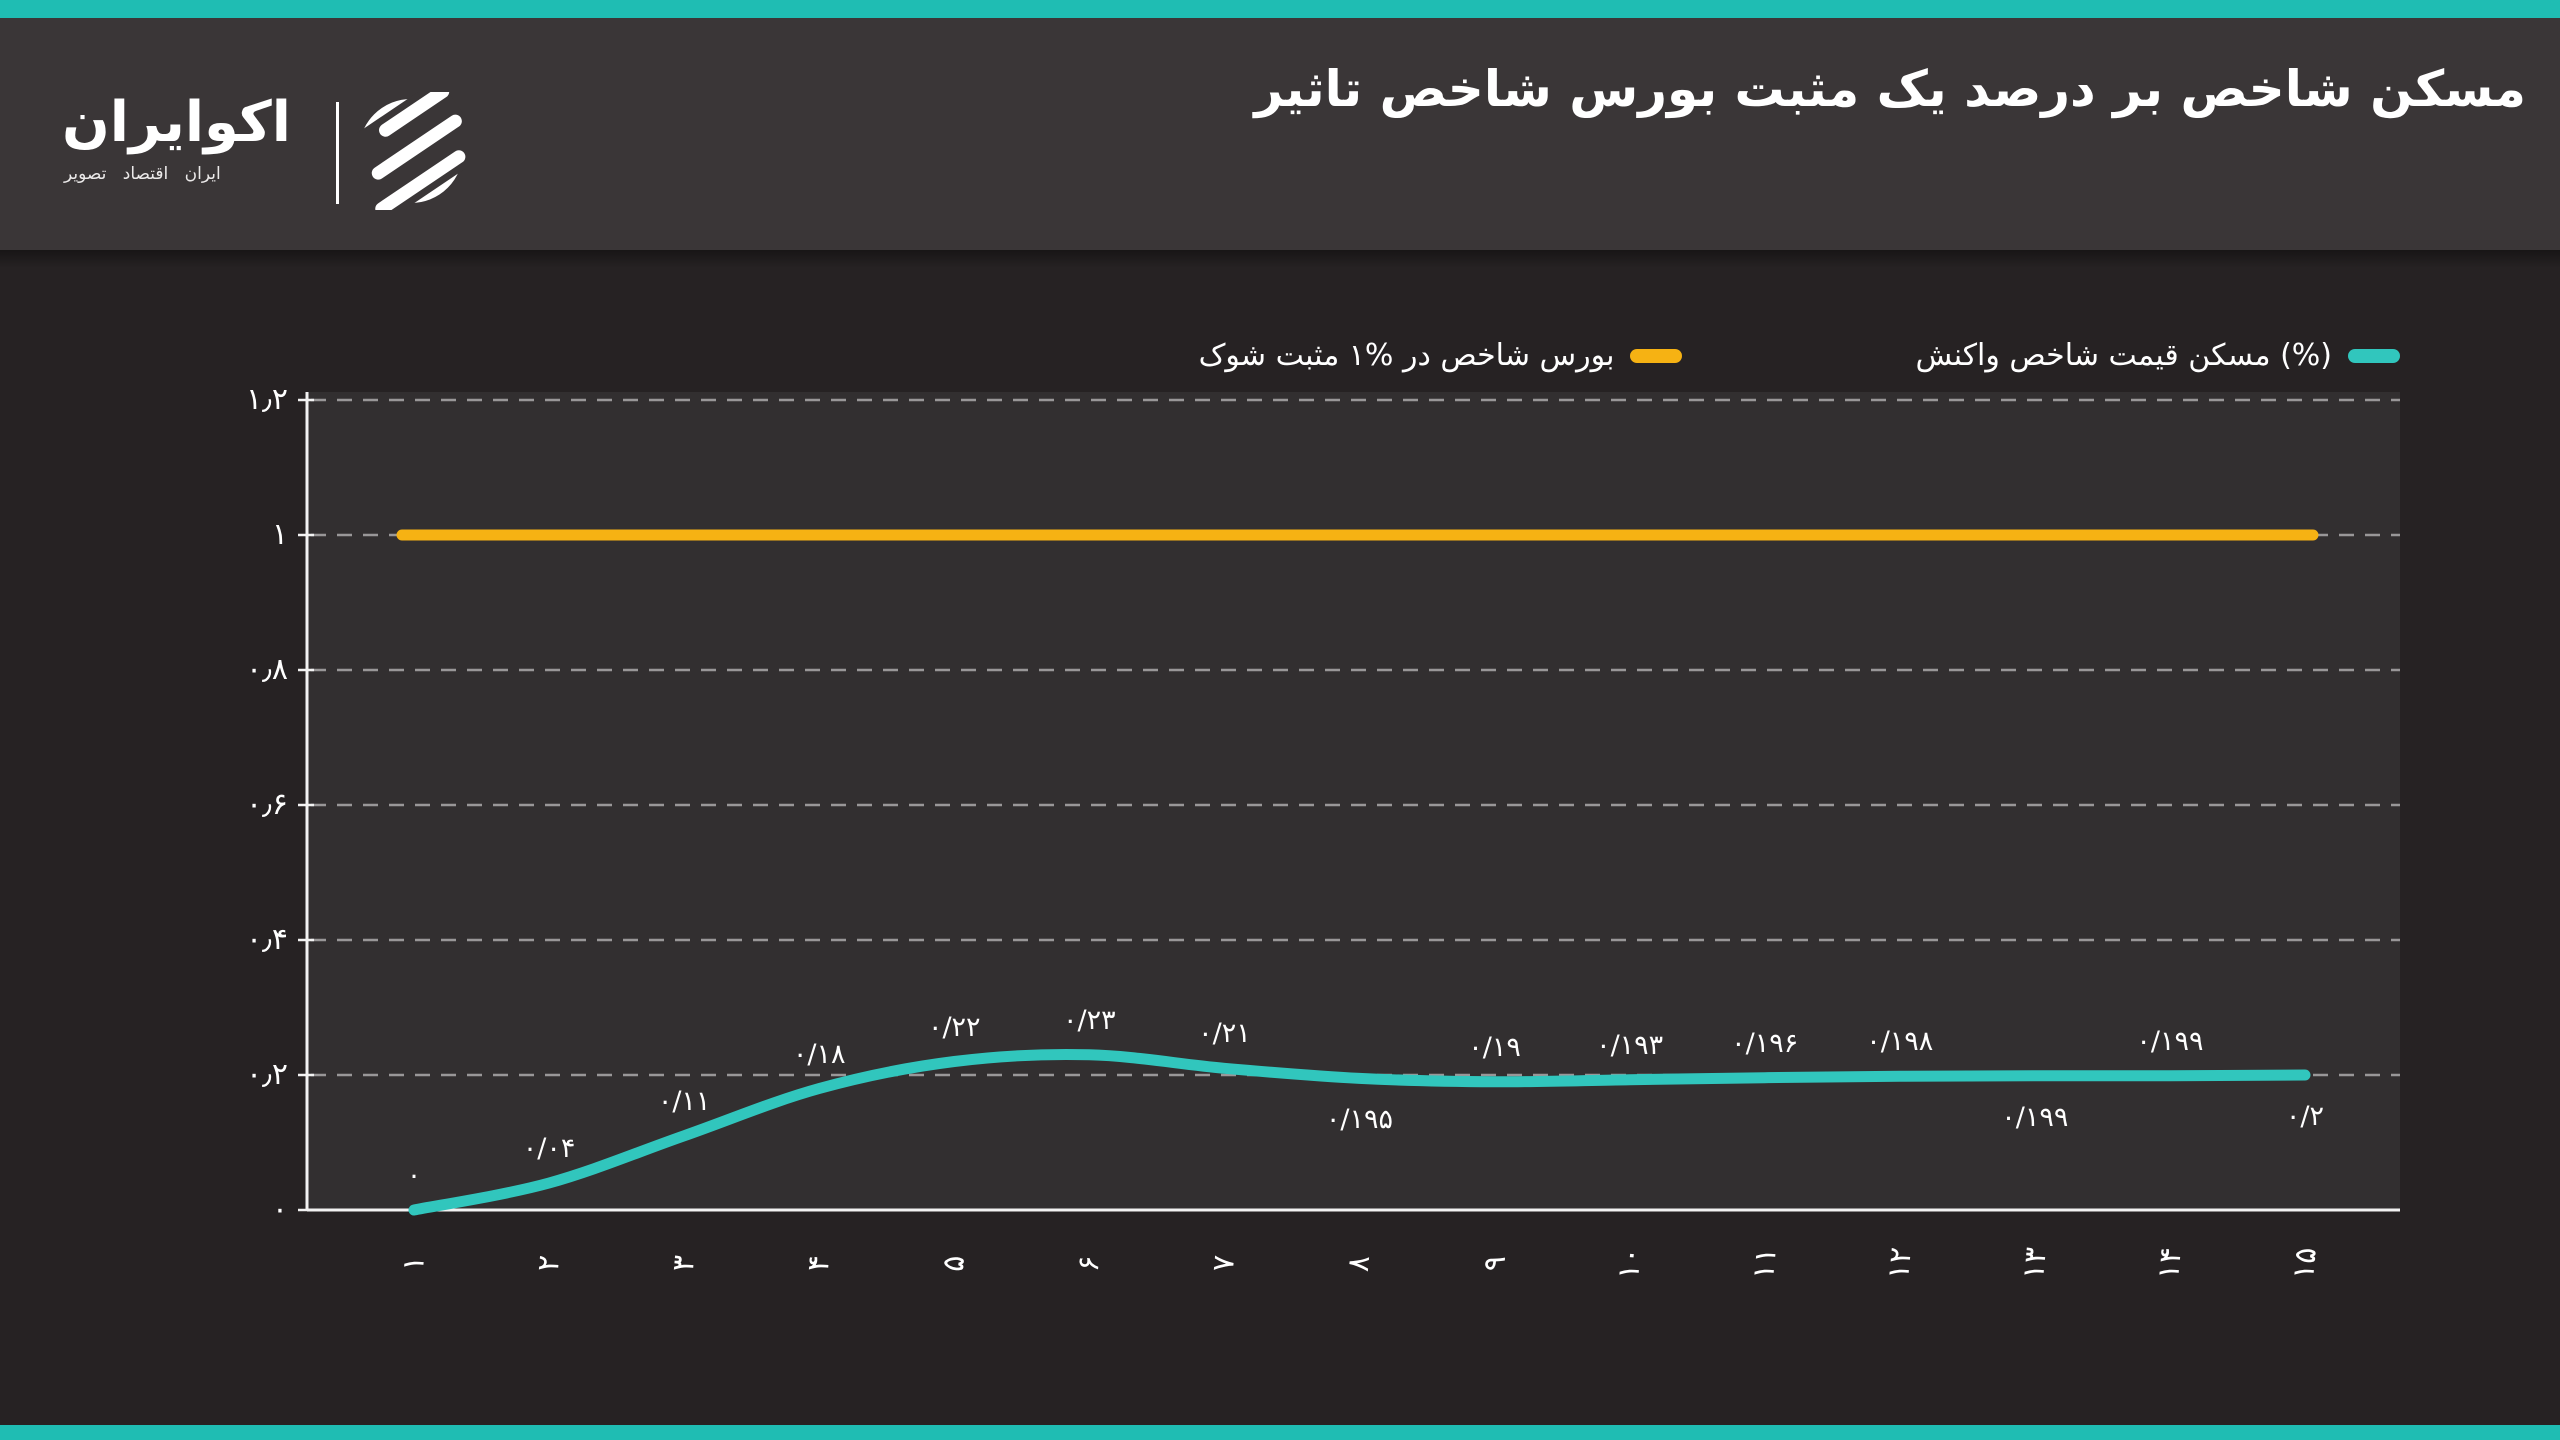 The width and height of the screenshot is (2560, 1440). I want to click on x-tick-label: ۶, so click(1089, 1263).